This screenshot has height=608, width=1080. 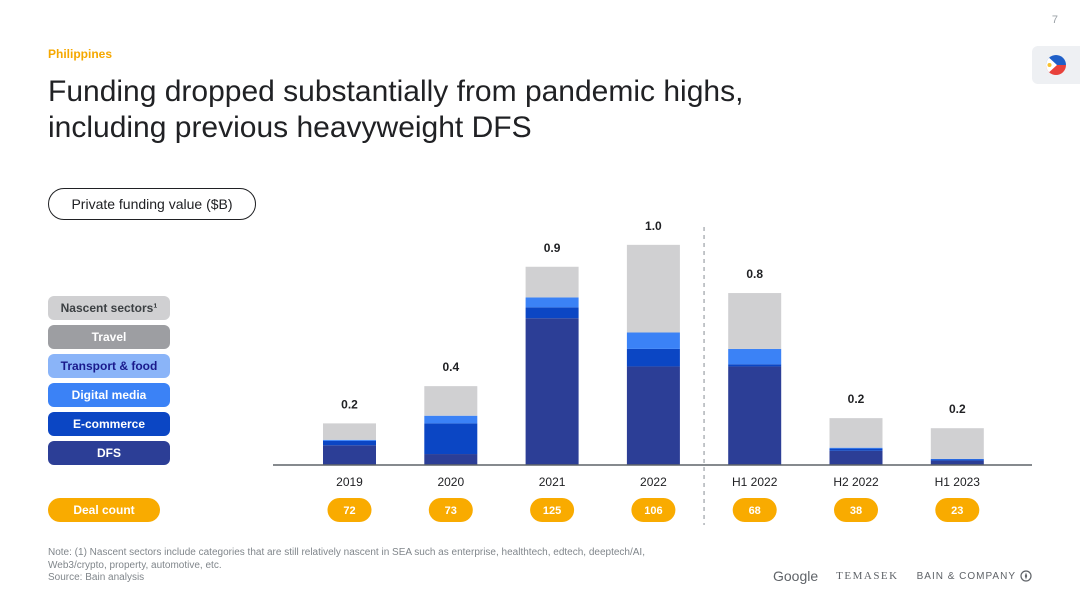 I want to click on bar-total-label: 0.4, so click(x=450, y=367).